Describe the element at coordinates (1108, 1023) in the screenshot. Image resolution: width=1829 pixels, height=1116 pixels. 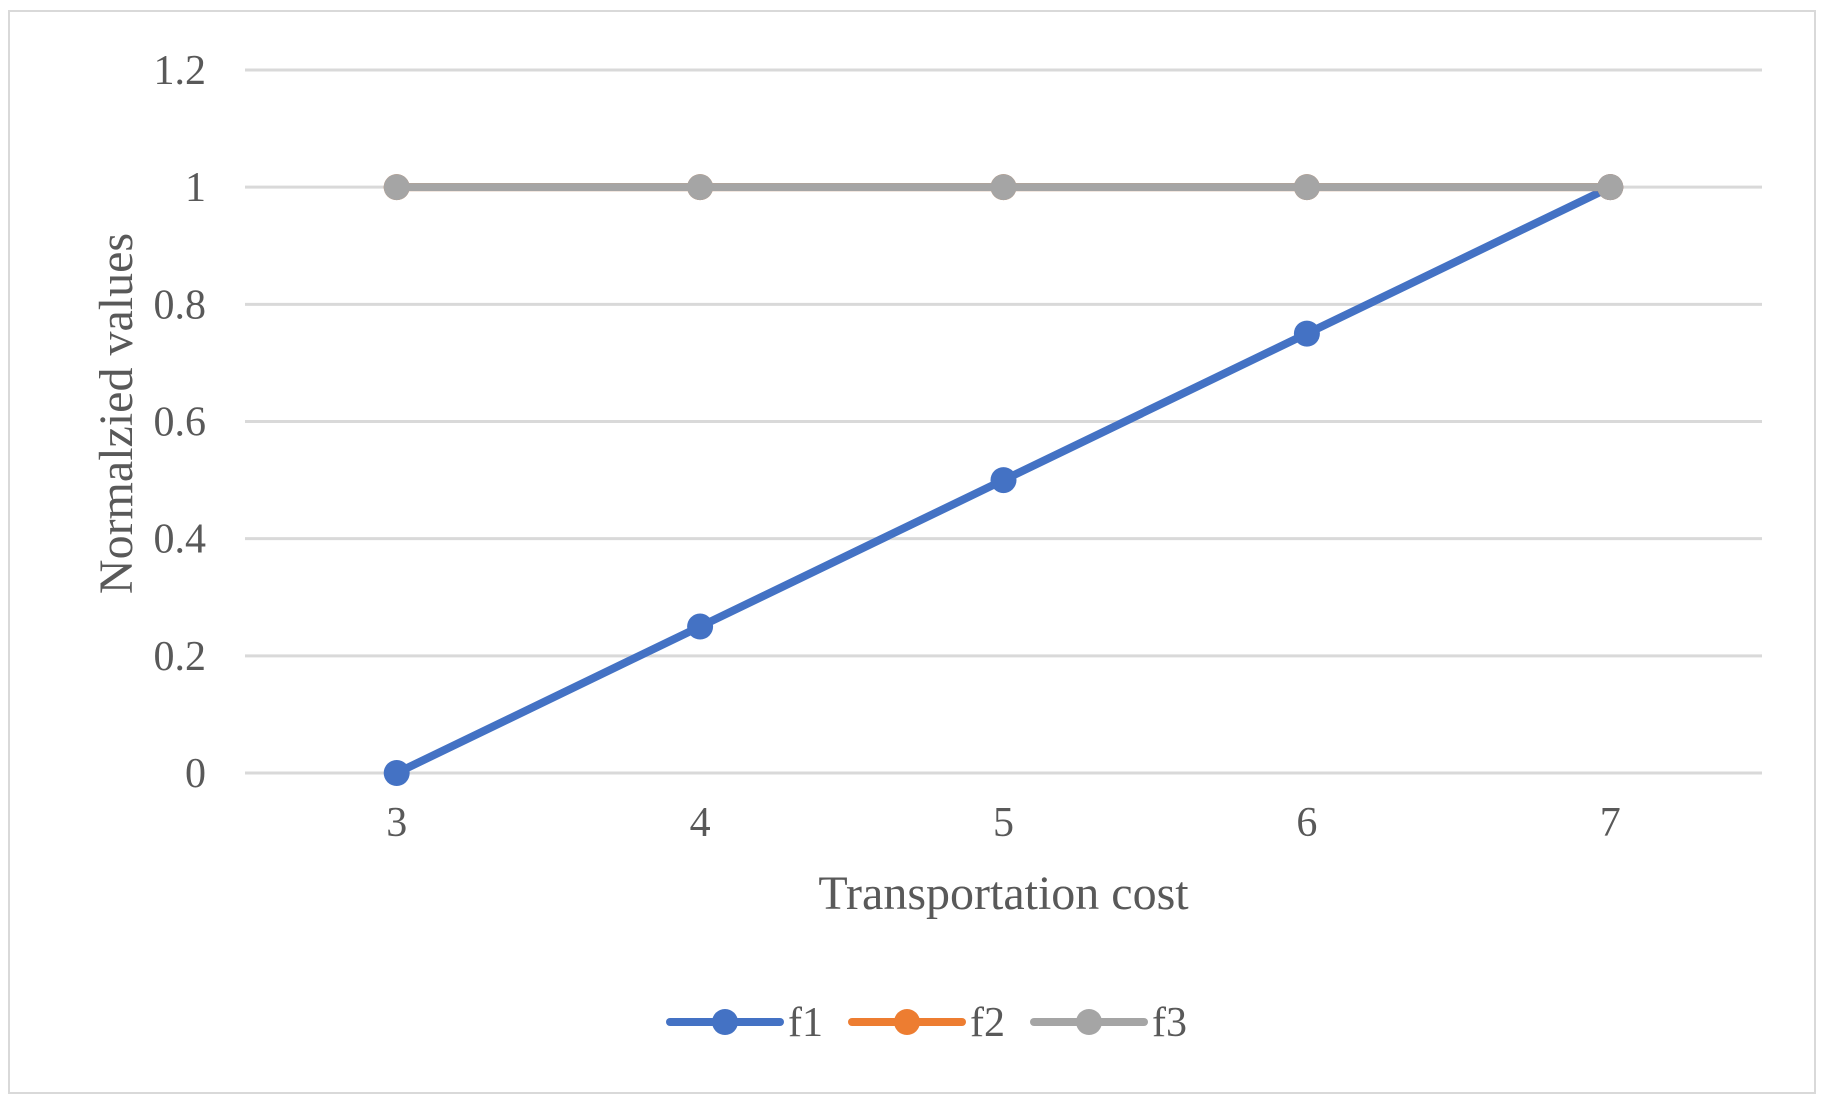
I see `legend-item-f3: f3` at that location.